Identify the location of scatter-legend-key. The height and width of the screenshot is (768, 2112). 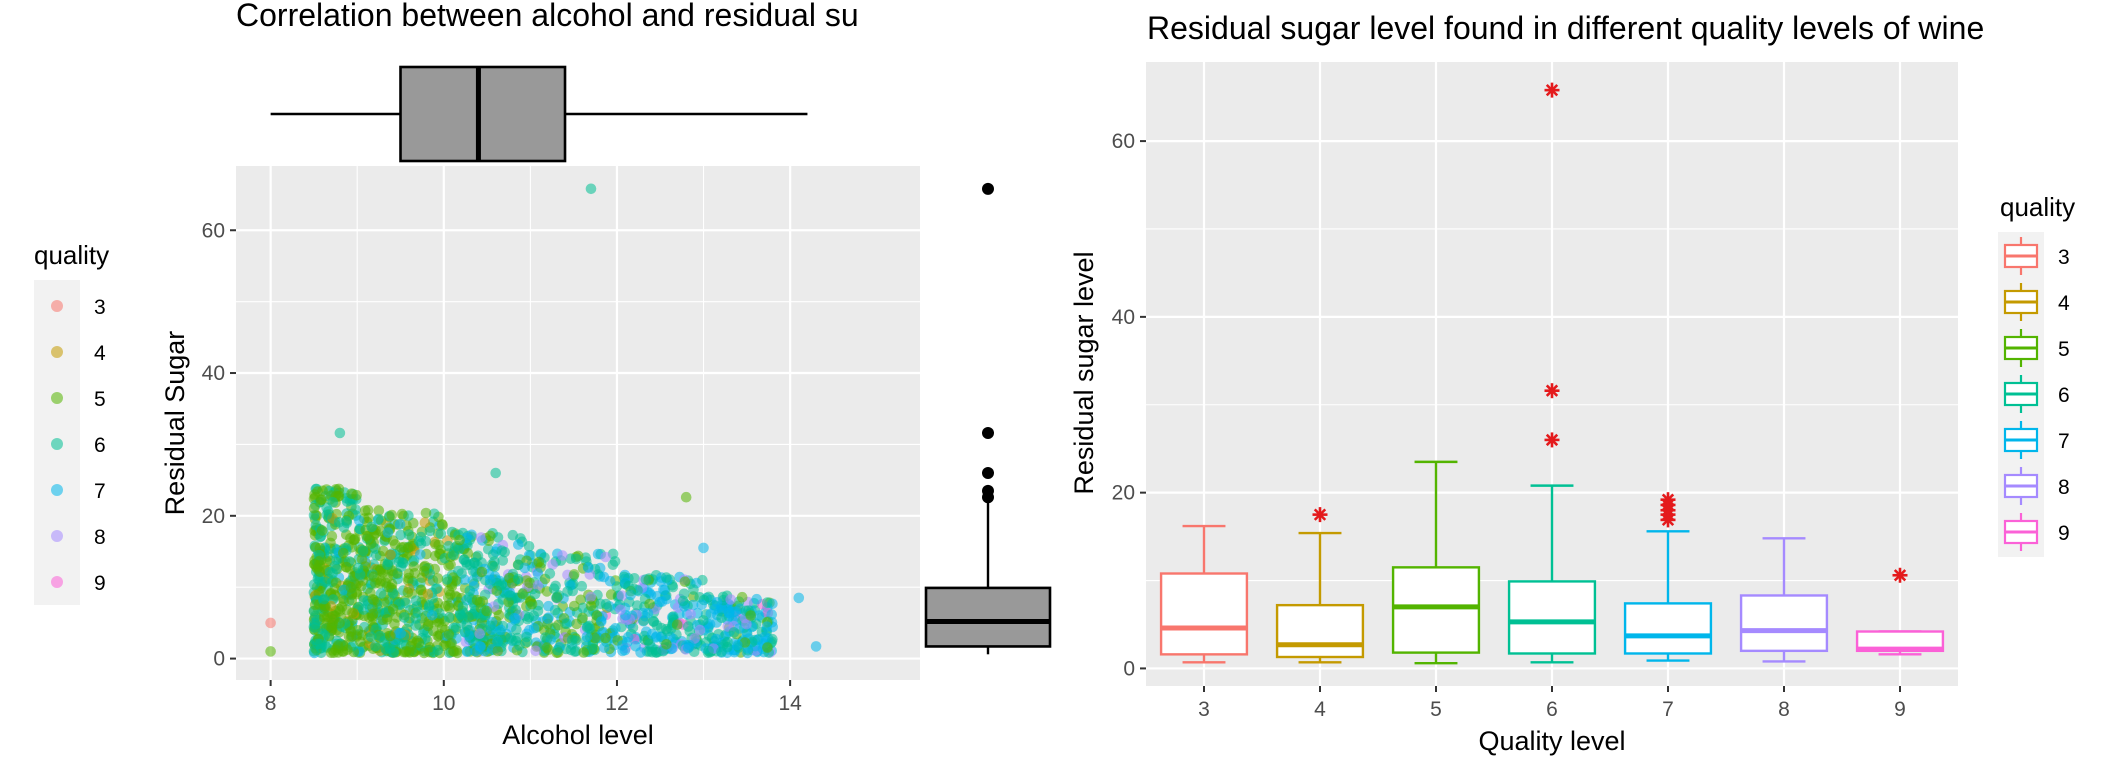
(57, 306).